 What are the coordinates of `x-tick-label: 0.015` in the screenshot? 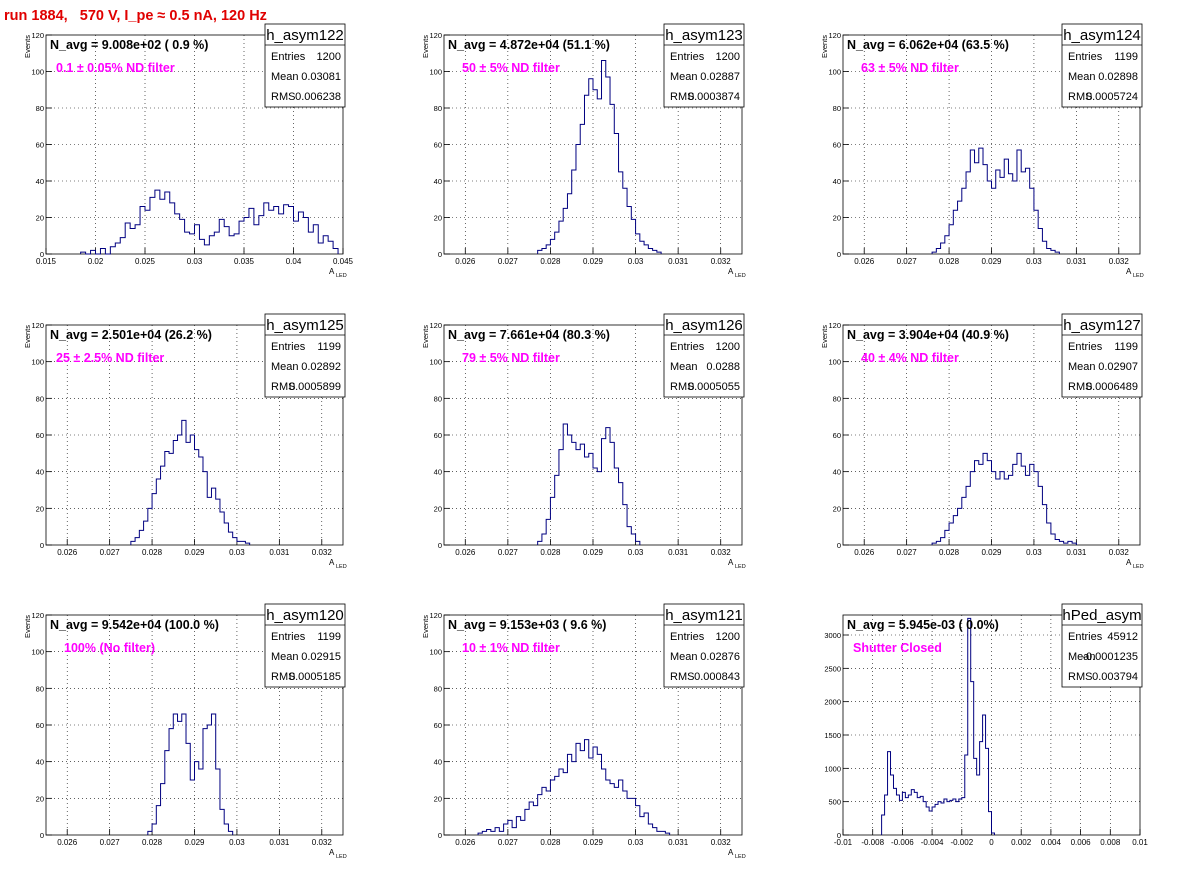 It's located at (46, 261).